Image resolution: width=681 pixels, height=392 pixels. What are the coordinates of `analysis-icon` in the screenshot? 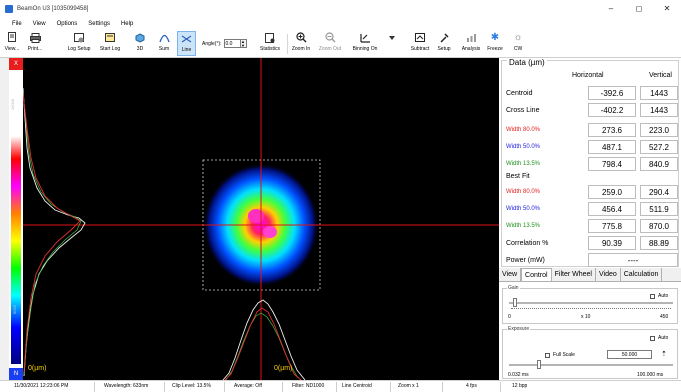 It's located at (471, 37).